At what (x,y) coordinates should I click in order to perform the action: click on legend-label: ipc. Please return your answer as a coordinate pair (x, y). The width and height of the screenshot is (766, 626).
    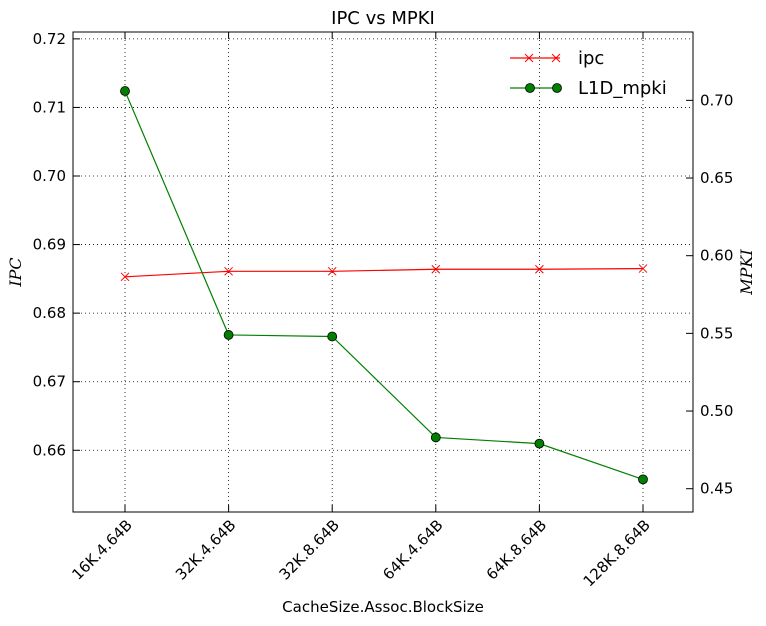
    Looking at the image, I should click on (591, 58).